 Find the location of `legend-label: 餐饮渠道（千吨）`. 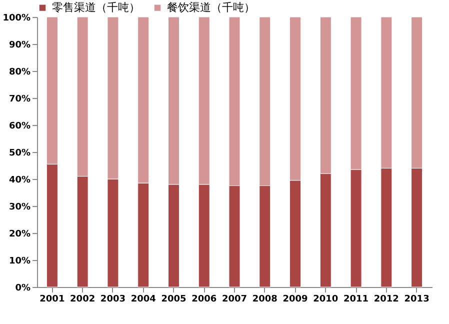

legend-label: 餐饮渠道（千吨） is located at coordinates (211, 7).